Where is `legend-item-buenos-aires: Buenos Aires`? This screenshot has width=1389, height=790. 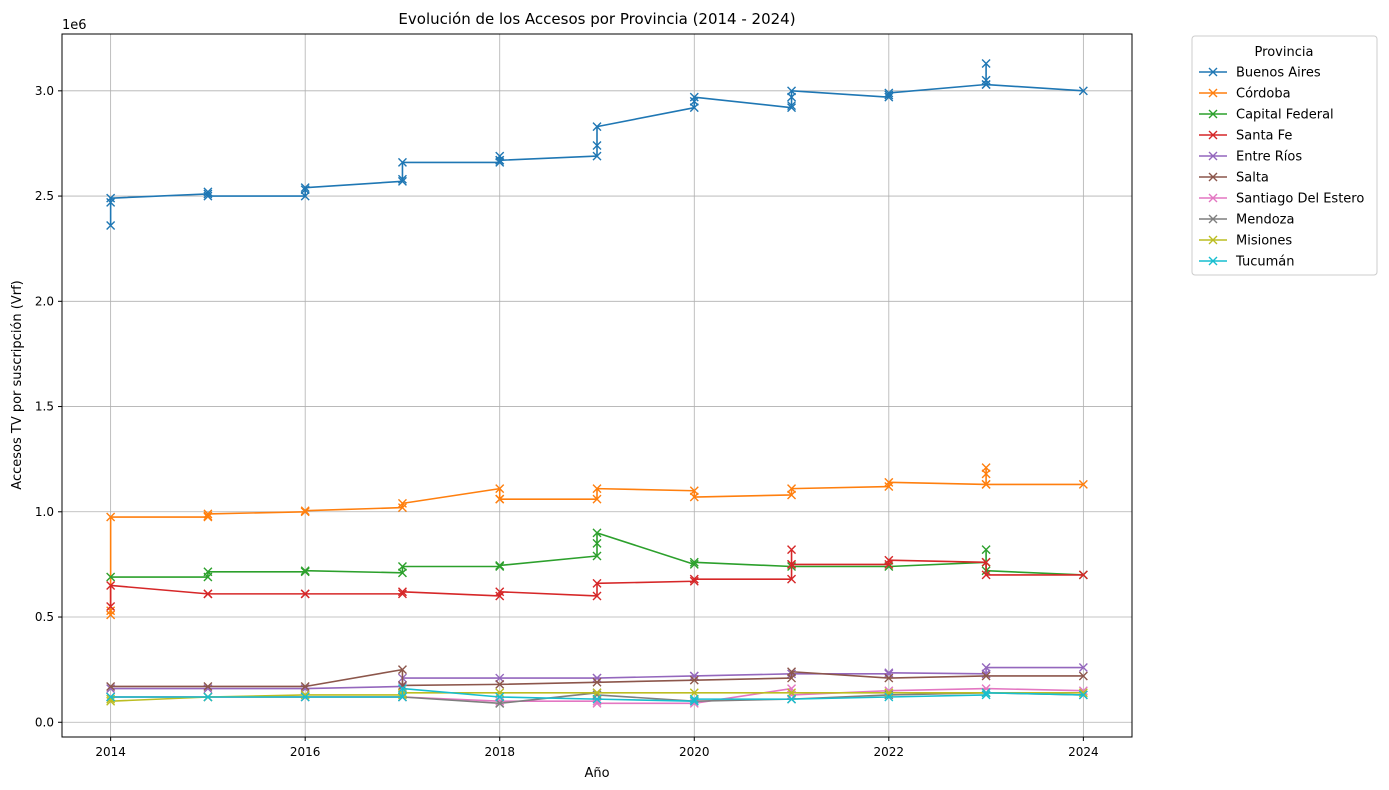
legend-item-buenos-aires: Buenos Aires is located at coordinates (1260, 73).